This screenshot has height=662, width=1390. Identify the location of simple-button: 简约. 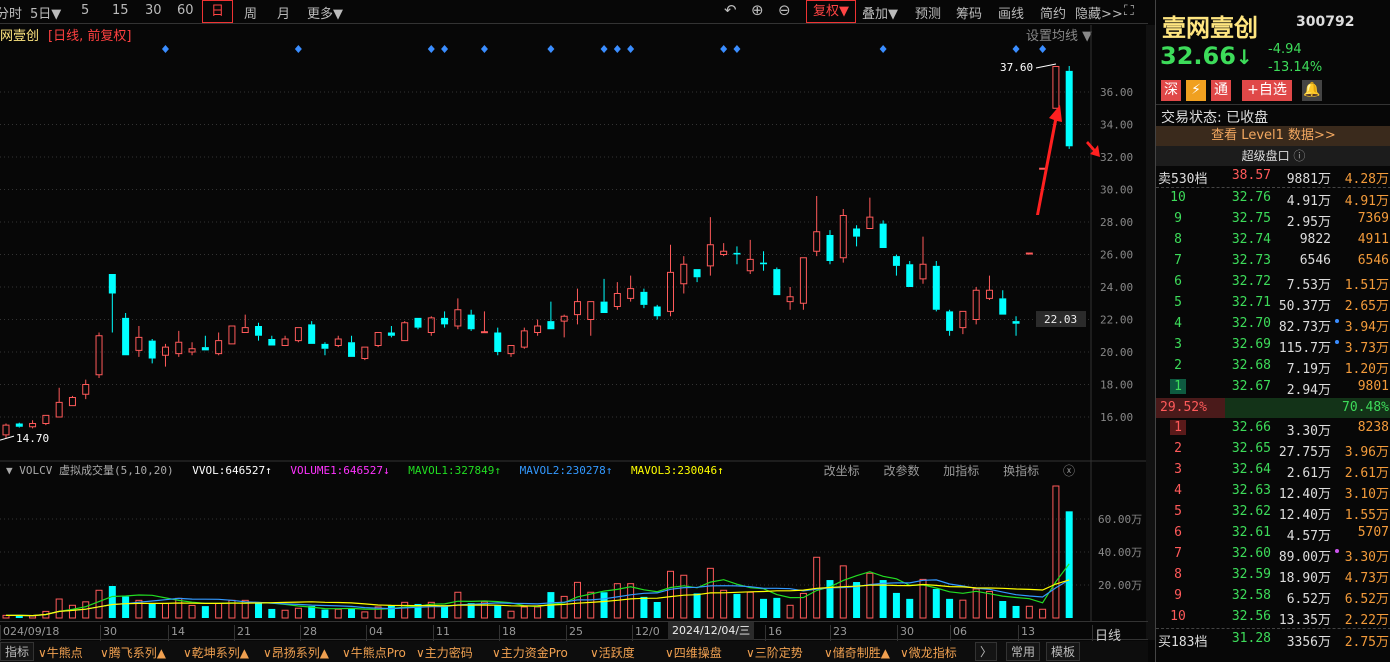
(1053, 14).